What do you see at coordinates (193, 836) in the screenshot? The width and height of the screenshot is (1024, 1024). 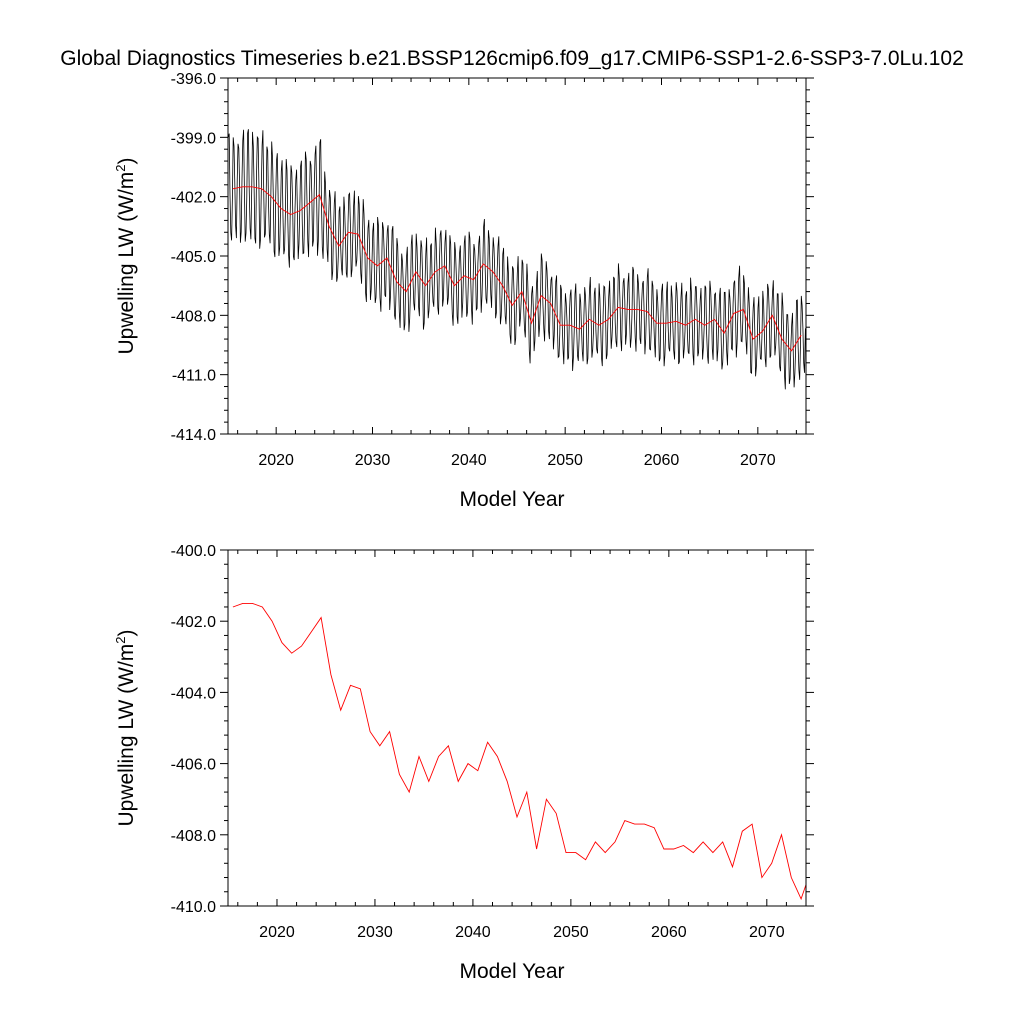 I see `bottom-y-tick-label: -408.0` at bounding box center [193, 836].